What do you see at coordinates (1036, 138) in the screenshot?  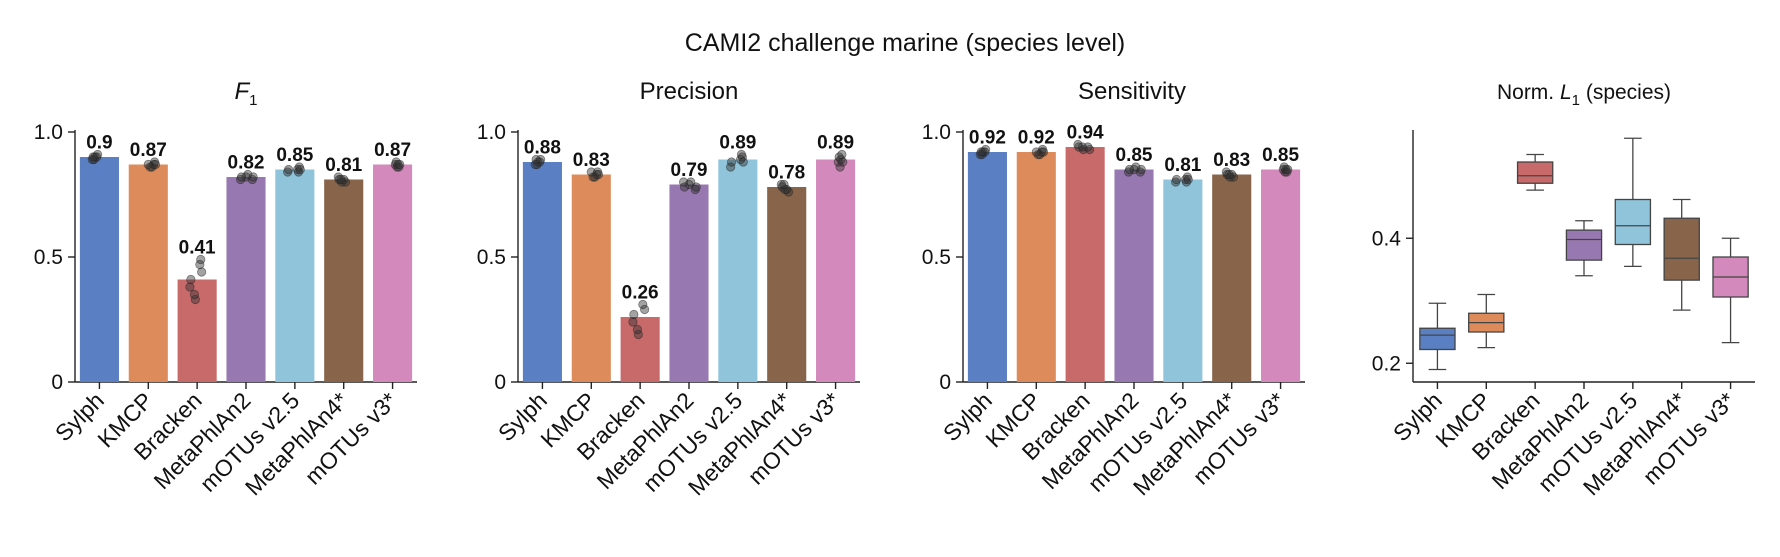 I see `value-label: 0.92` at bounding box center [1036, 138].